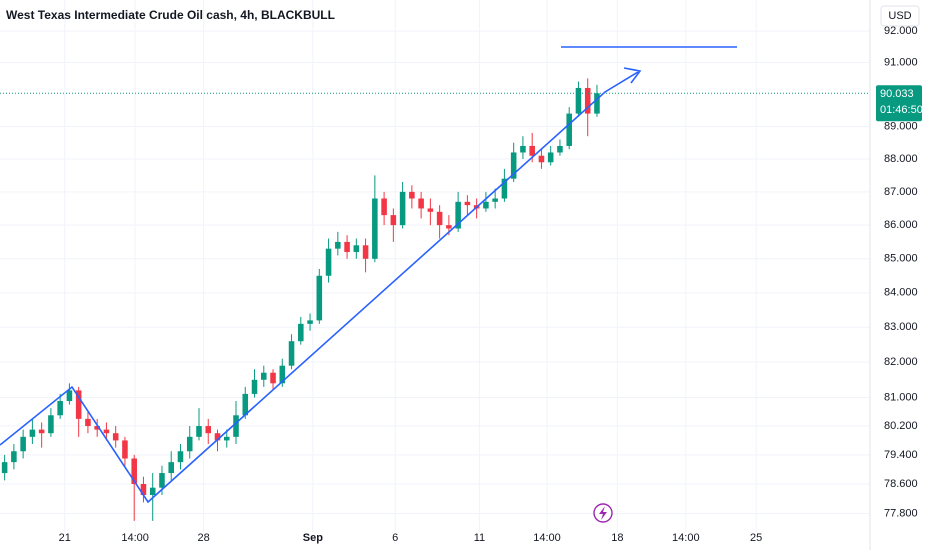  I want to click on y-tick-label: 87.000, so click(901, 192).